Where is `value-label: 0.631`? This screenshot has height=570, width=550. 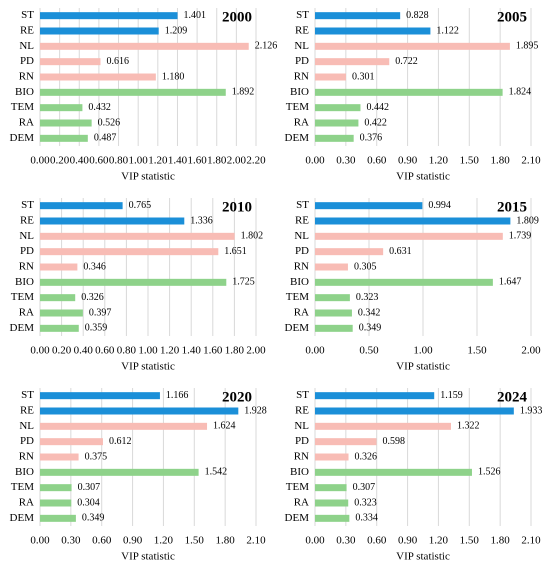
value-label: 0.631 is located at coordinates (400, 251).